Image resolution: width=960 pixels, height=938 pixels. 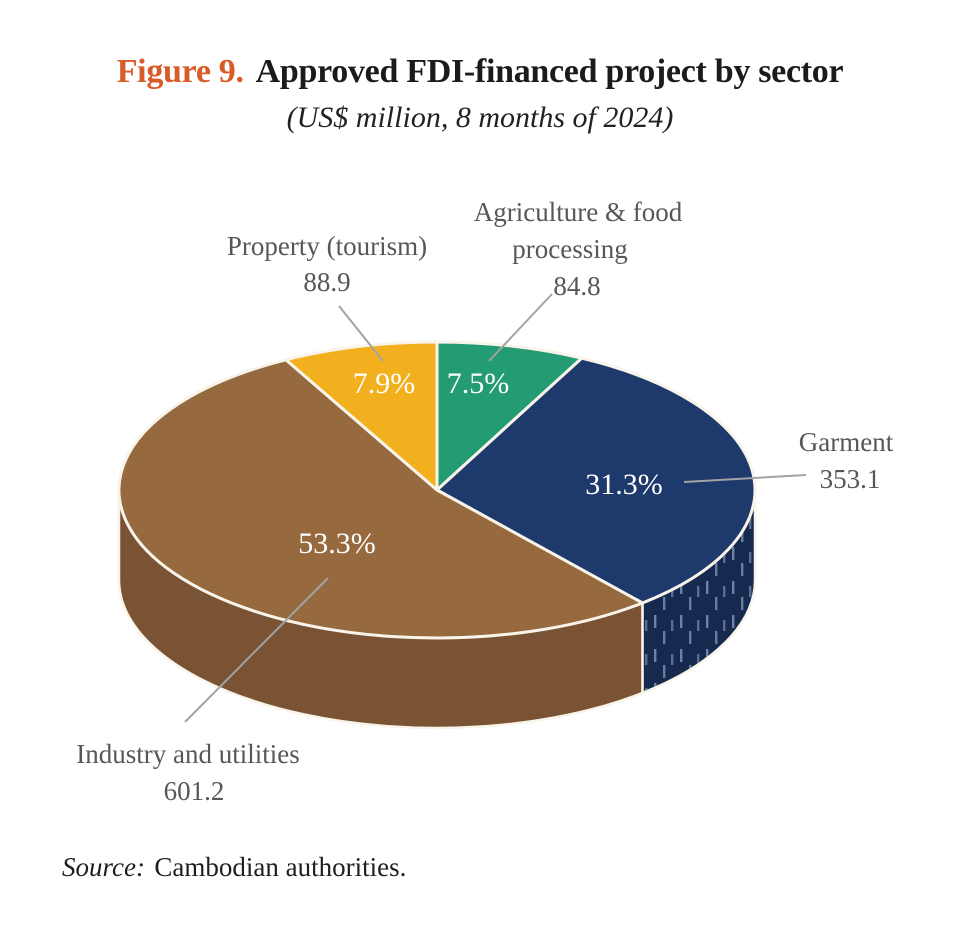 I want to click on source-label: Source:, so click(x=103, y=867).